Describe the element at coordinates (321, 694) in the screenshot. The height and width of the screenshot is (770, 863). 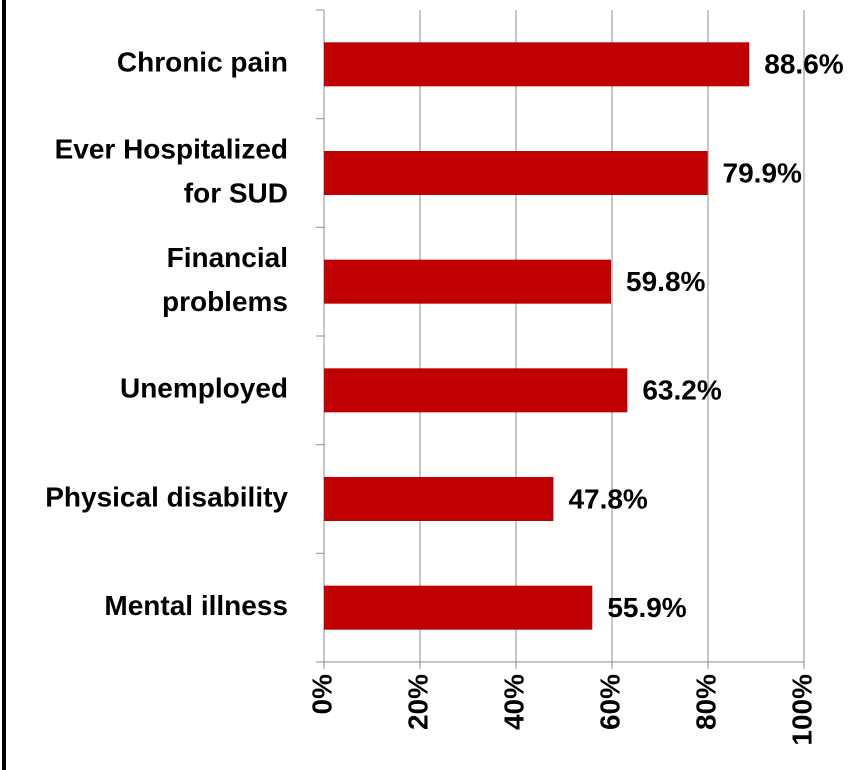
I see `x-tick-label: 0%` at that location.